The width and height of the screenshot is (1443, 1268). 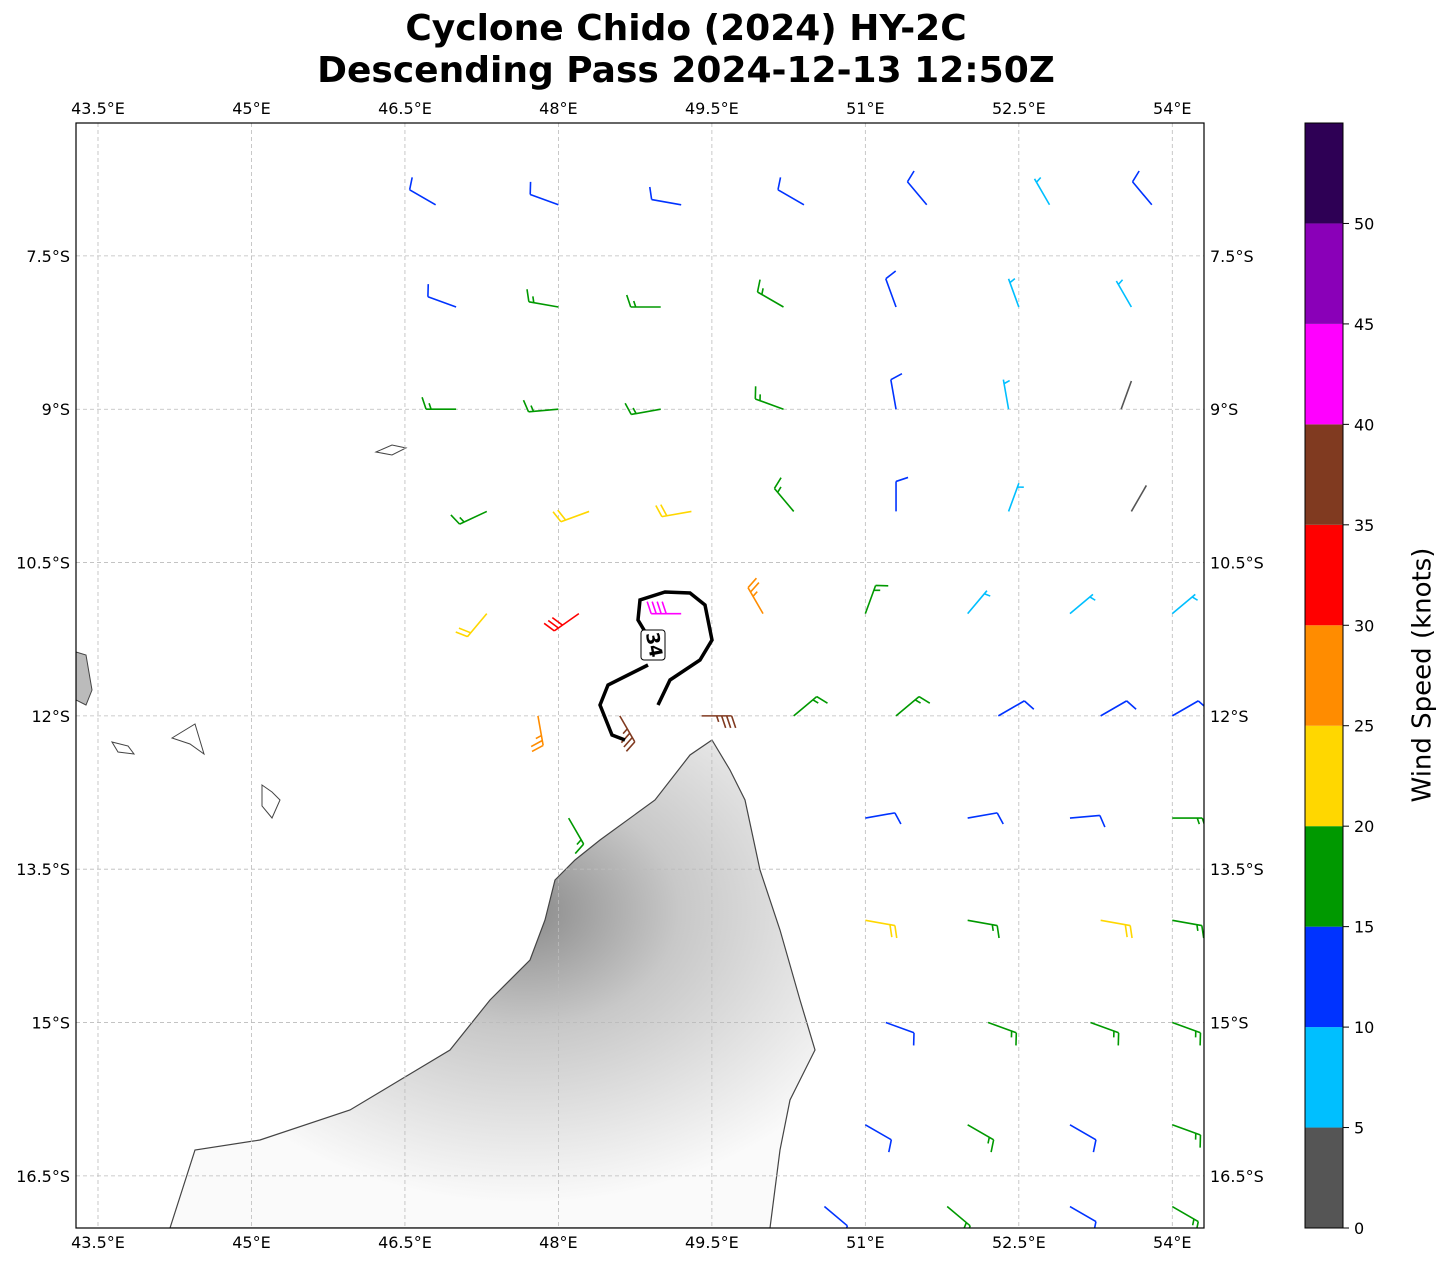 I want to click on colorbar-tick-label: 45, so click(x=1364, y=324).